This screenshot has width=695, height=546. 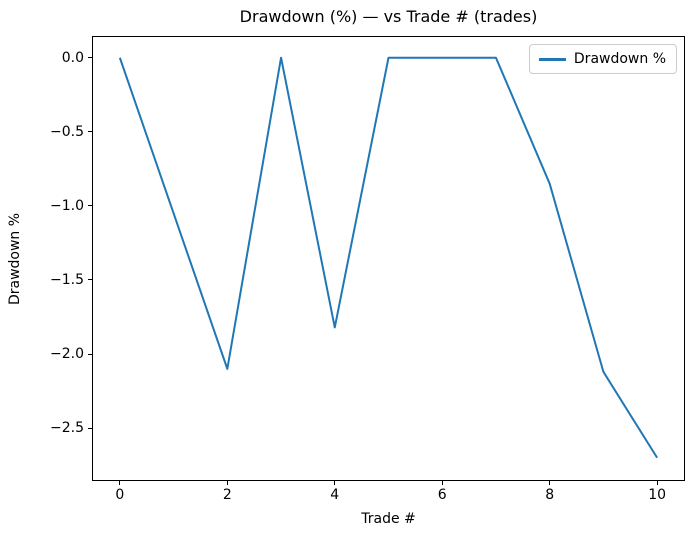 I want to click on chart-title: Drawdown (%) — vs Trade # (trades), so click(x=388, y=16).